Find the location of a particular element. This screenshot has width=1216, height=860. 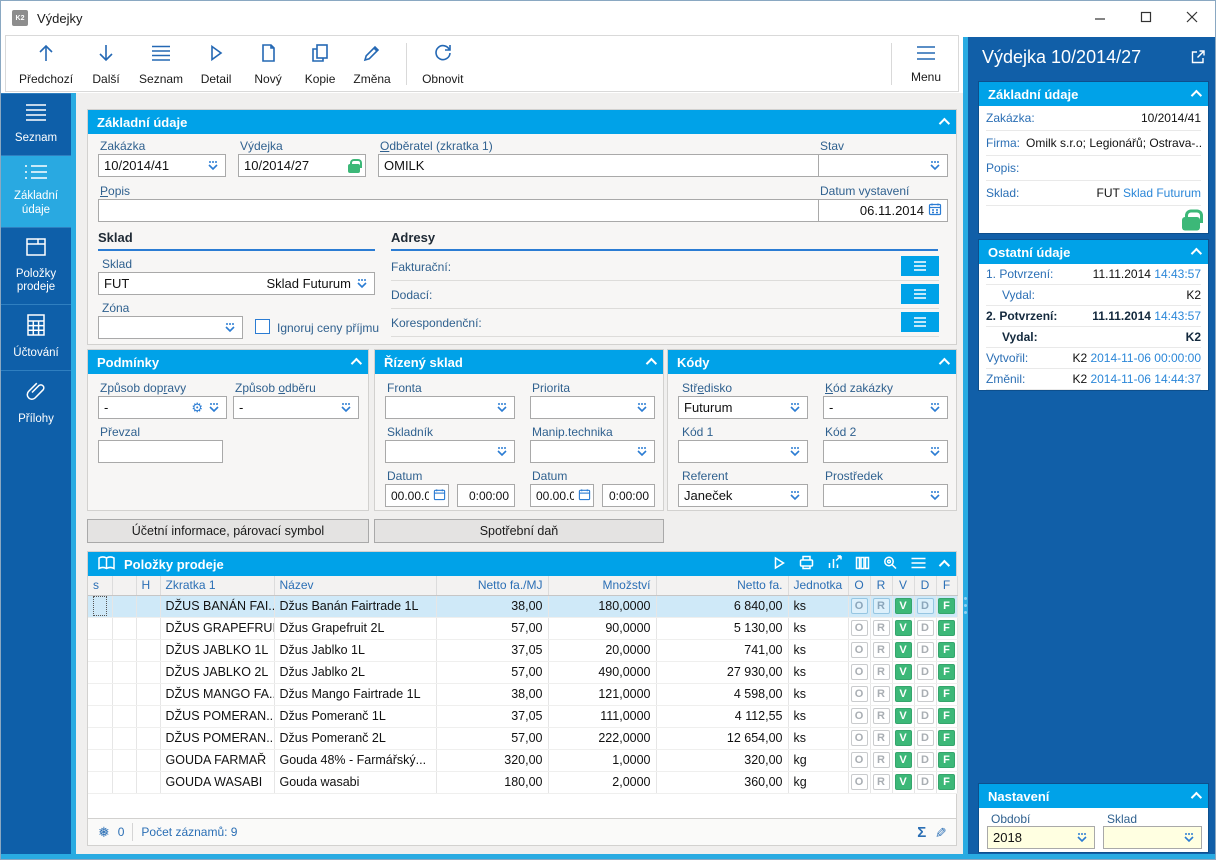

kod2-field is located at coordinates (885, 451).